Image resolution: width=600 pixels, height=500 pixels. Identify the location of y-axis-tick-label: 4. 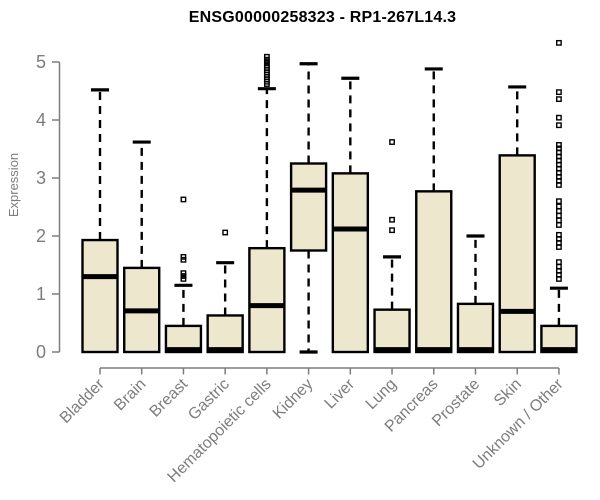
(41, 120).